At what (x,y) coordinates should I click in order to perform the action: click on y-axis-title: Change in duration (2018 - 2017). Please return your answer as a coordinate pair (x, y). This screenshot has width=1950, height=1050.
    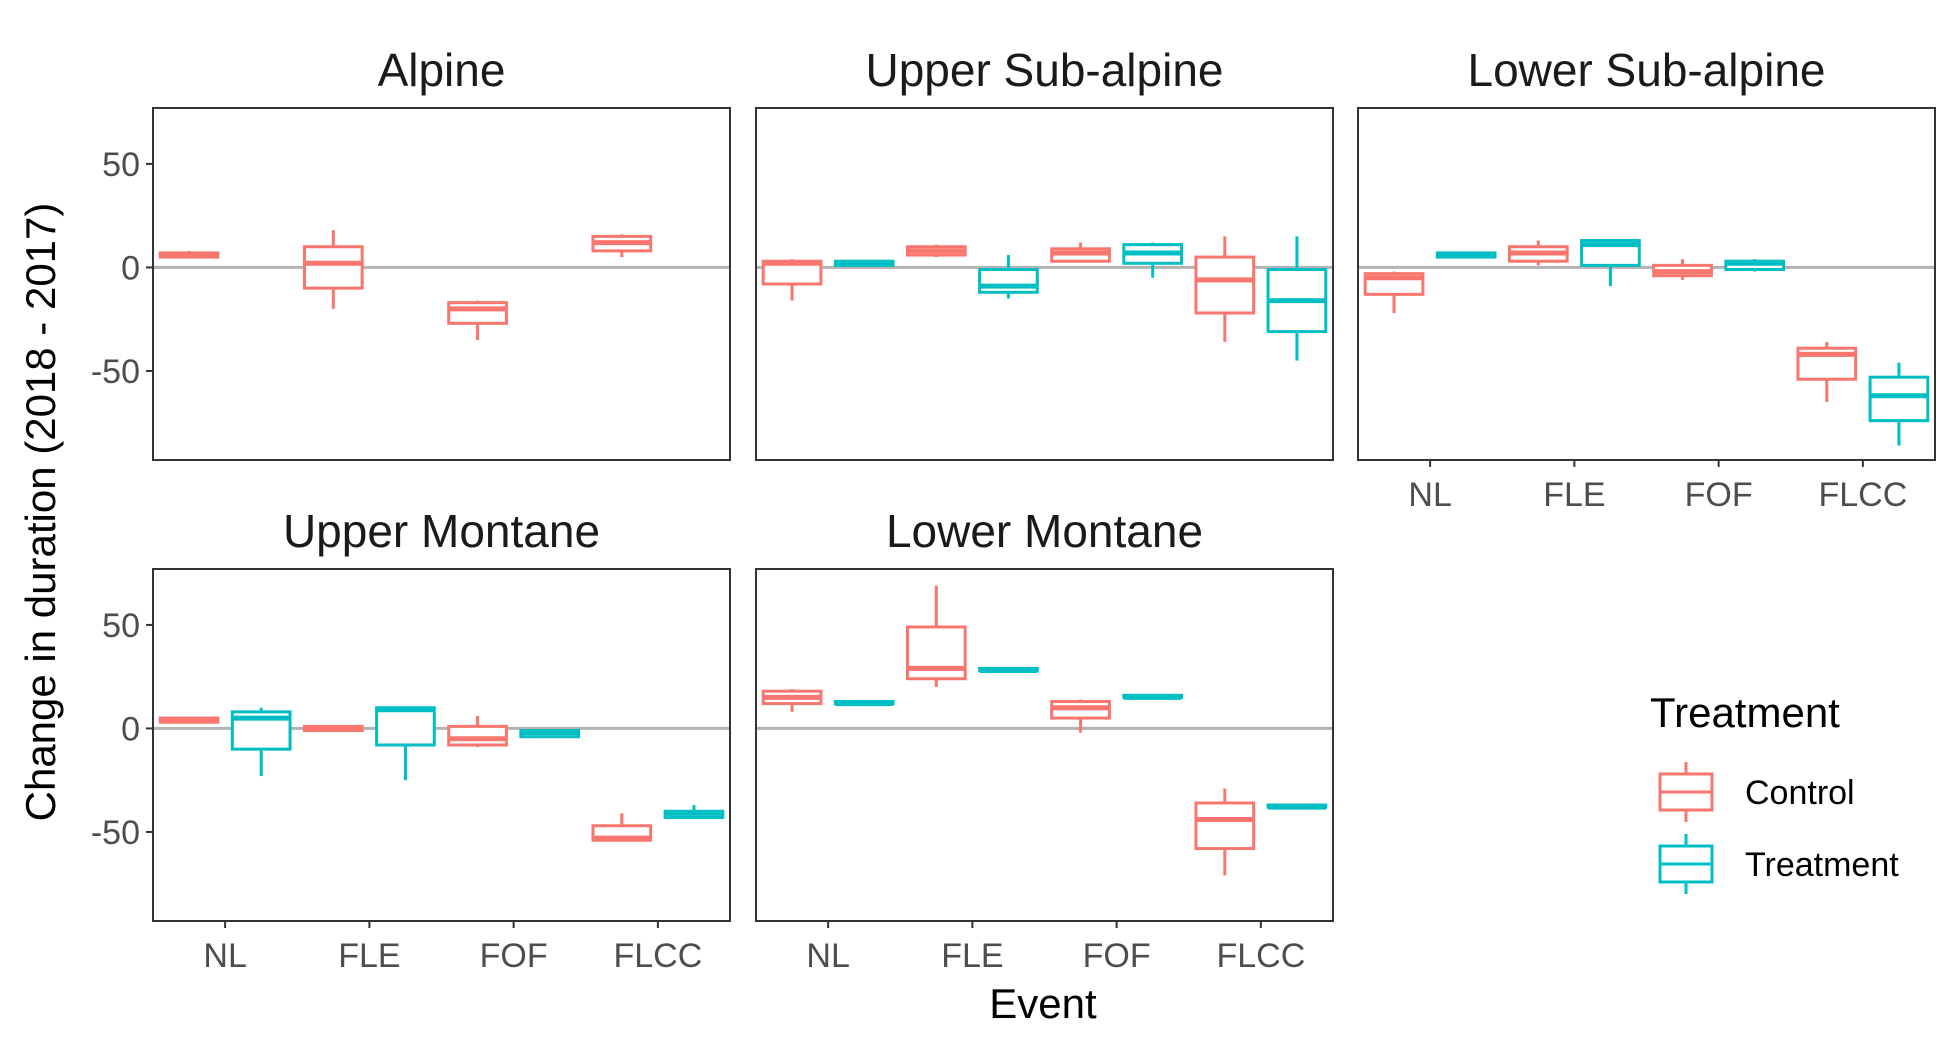
    Looking at the image, I should click on (40, 512).